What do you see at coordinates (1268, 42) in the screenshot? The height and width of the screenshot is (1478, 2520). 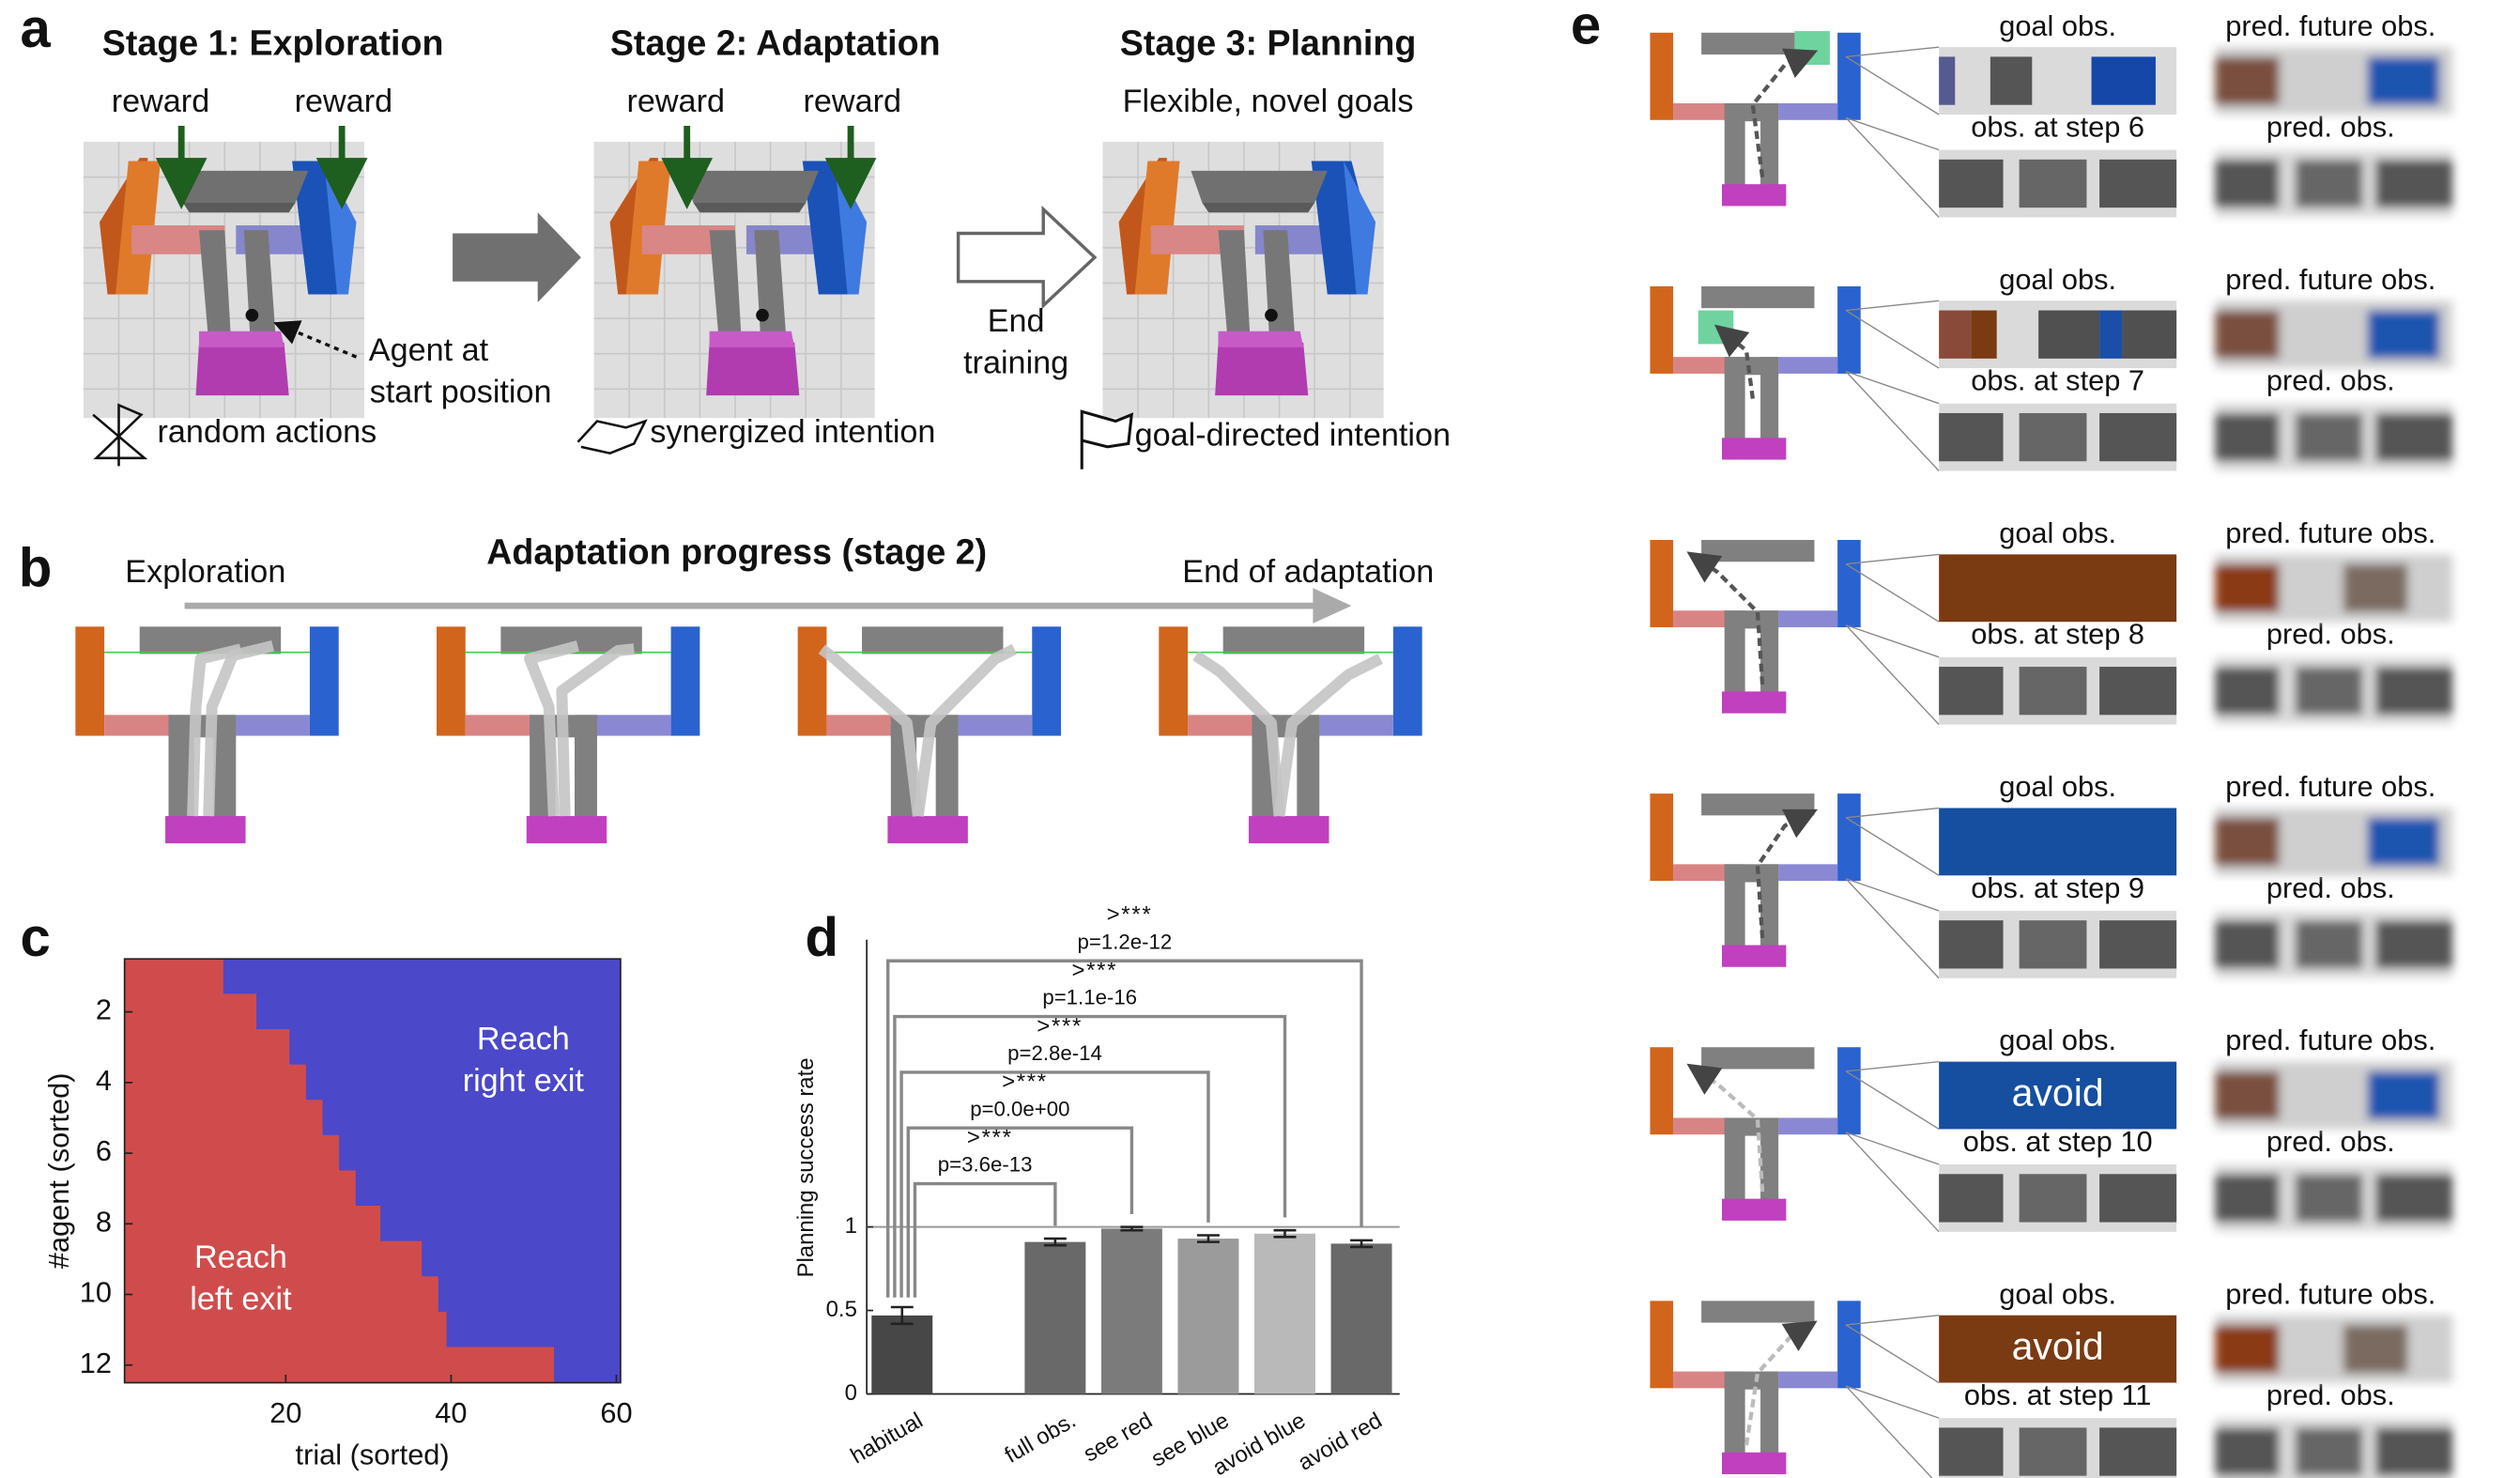 I see `stage-title: Stage 3: Planning` at bounding box center [1268, 42].